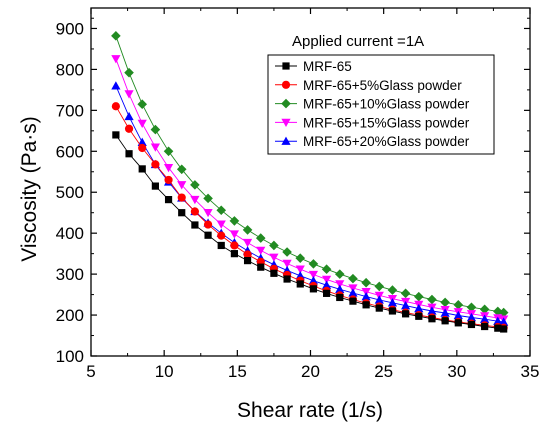 This screenshot has width=545, height=425. Describe the element at coordinates (382, 85) in the screenshot. I see `legend-label: MRF-65+5%Glass powder` at that location.